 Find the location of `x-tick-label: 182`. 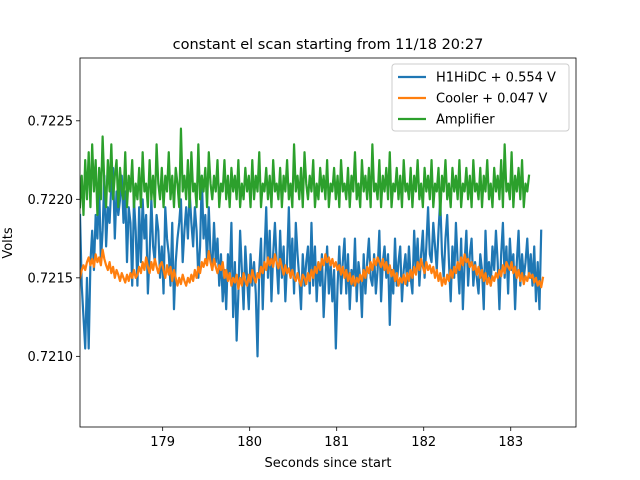

x-tick-label: 182 is located at coordinates (423, 442).